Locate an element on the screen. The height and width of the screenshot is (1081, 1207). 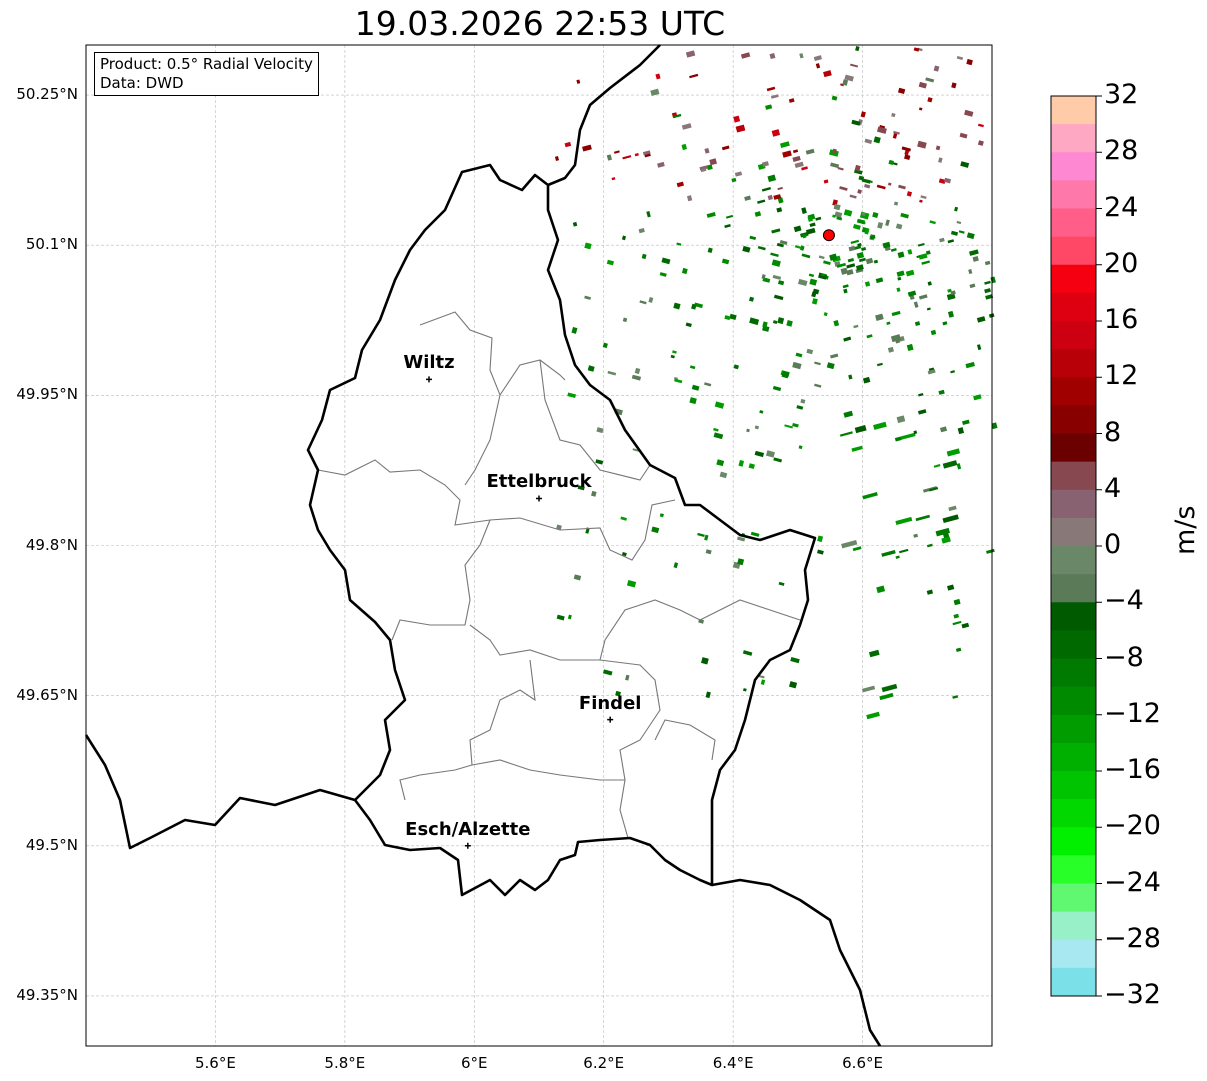
colorbar-tick-label: 20 is located at coordinates (1121, 263).